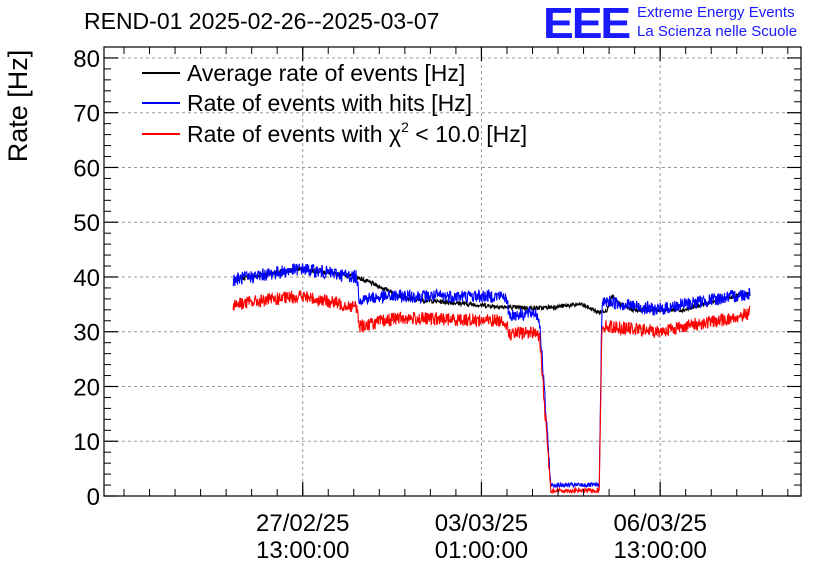 The image size is (836, 572). What do you see at coordinates (86, 333) in the screenshot?
I see `y-tick-label: 30` at bounding box center [86, 333].